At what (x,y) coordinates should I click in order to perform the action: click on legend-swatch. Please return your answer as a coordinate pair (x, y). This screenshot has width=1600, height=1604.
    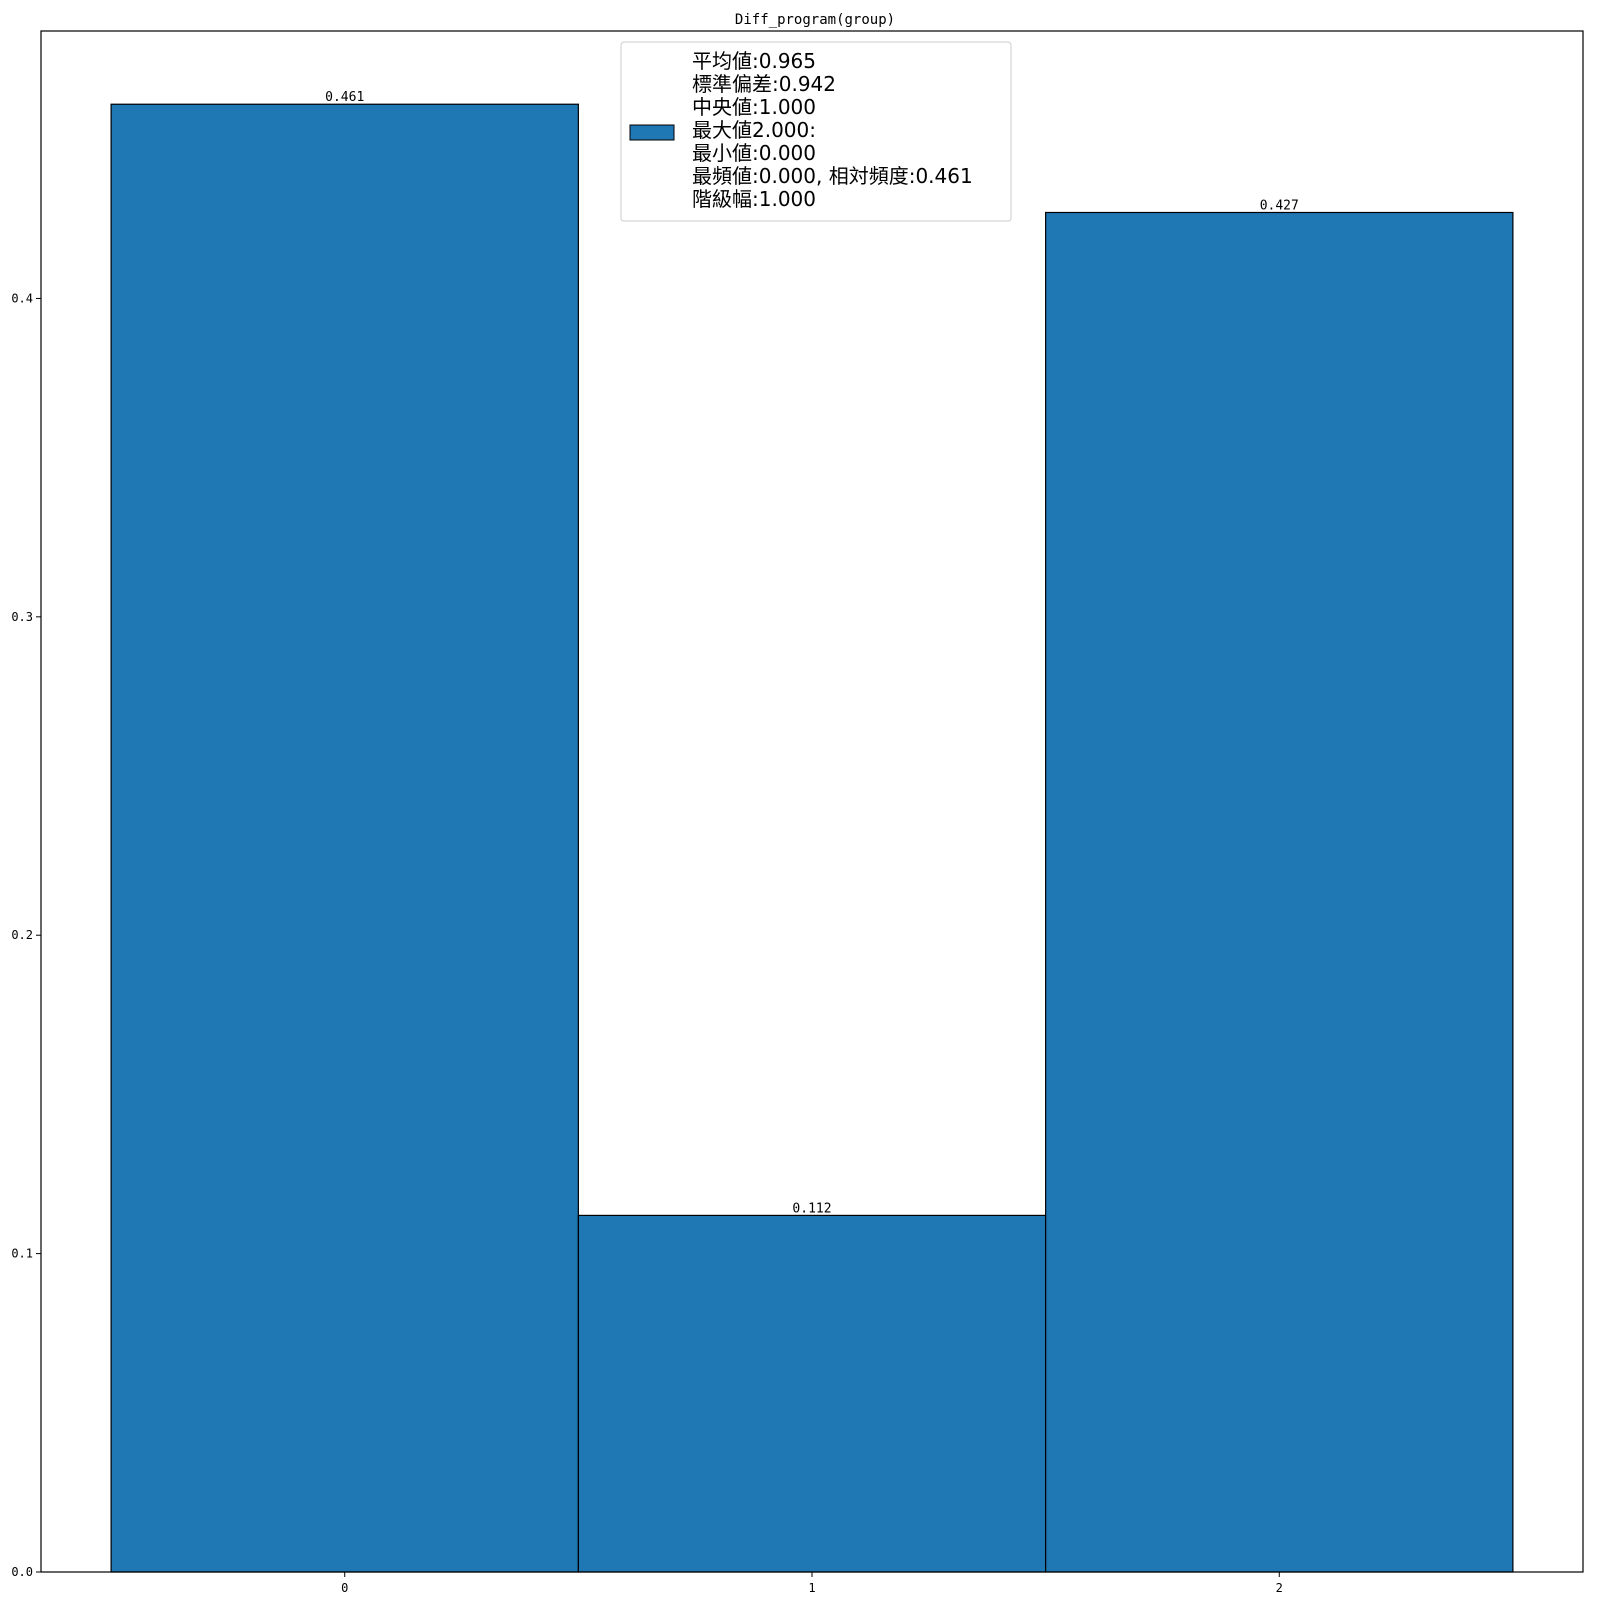
    Looking at the image, I should click on (652, 132).